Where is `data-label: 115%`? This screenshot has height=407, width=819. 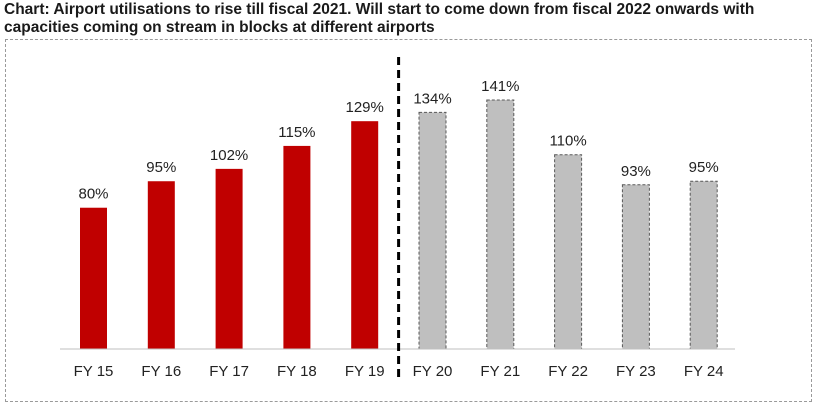
data-label: 115% is located at coordinates (296, 132).